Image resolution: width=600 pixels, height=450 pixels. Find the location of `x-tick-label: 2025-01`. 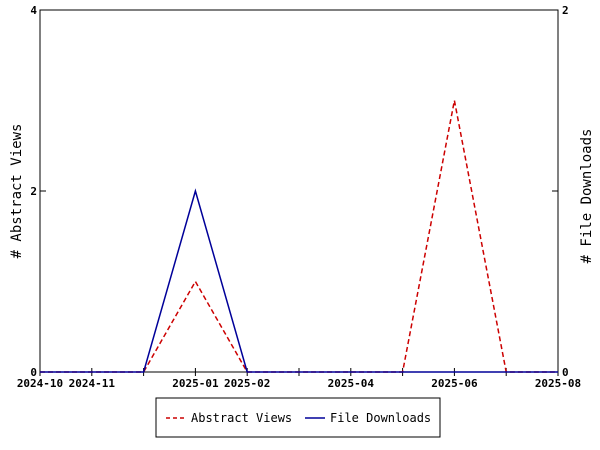

x-tick-label: 2025-01 is located at coordinates (195, 383).